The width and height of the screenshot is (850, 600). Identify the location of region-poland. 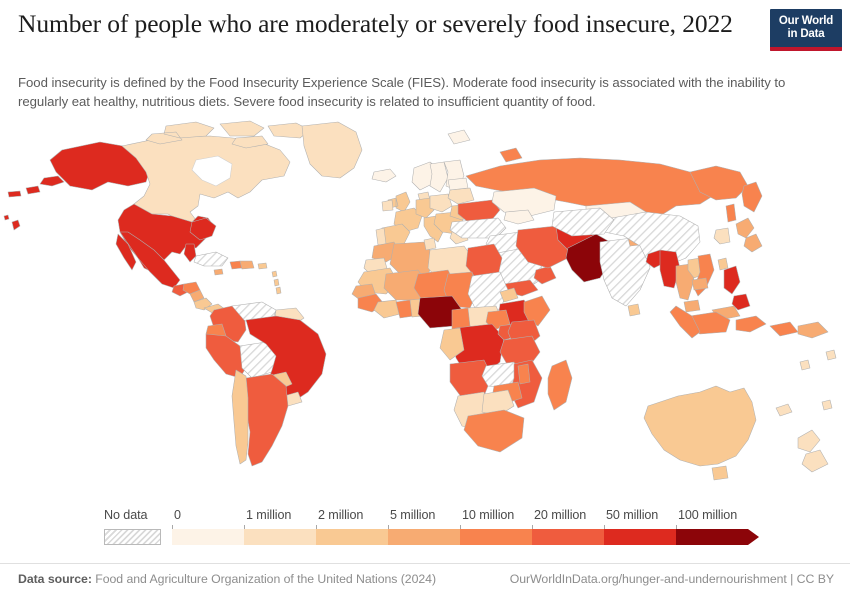
(441, 203).